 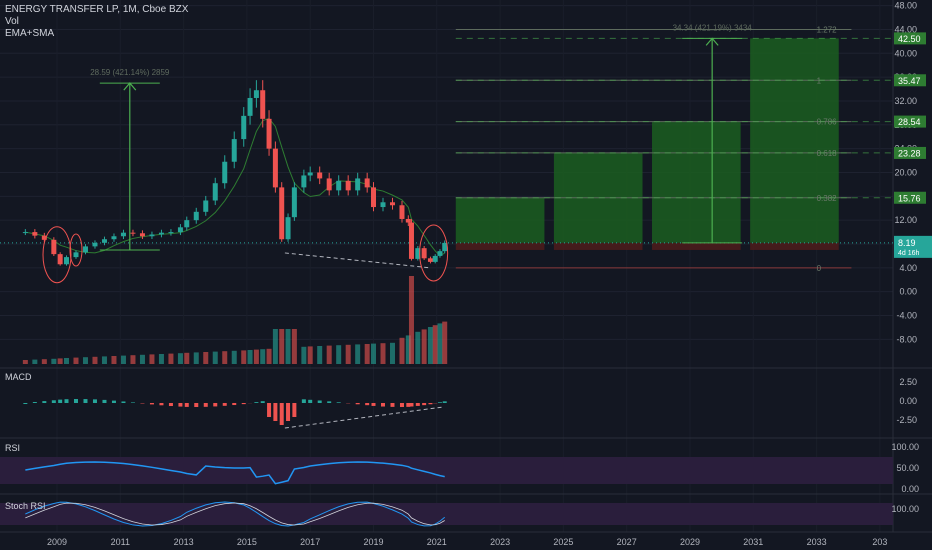 I want to click on last-price-tag, so click(x=913, y=246).